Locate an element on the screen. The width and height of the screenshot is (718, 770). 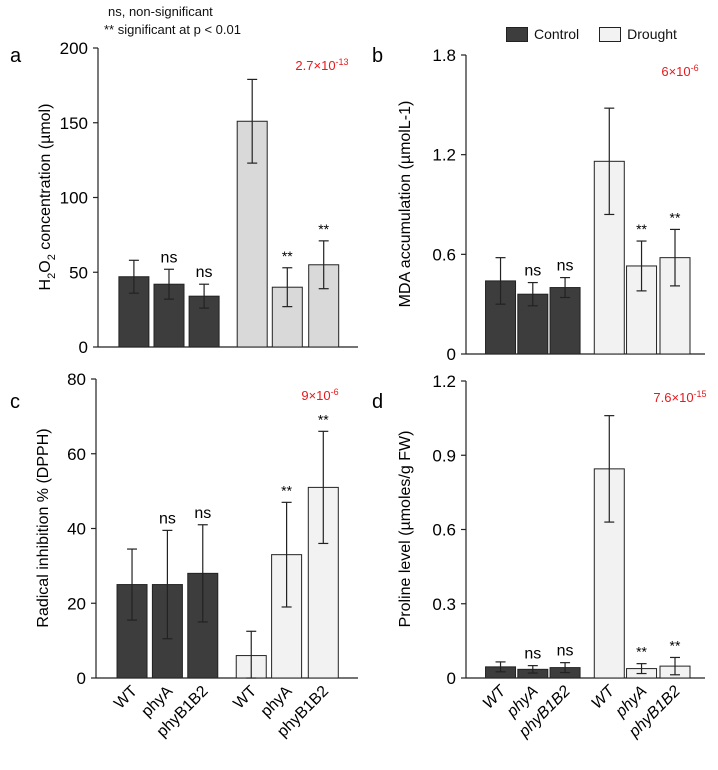
y-tick-label: 60 is located at coordinates (76, 454).